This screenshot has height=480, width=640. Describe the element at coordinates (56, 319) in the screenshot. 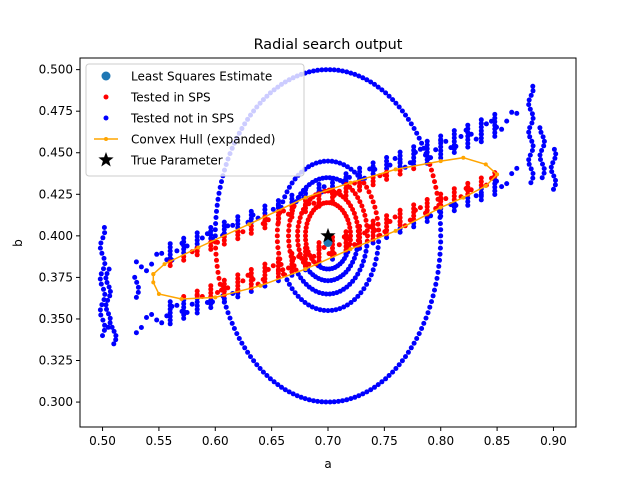

I see `y-tick-label: 0.350` at that location.